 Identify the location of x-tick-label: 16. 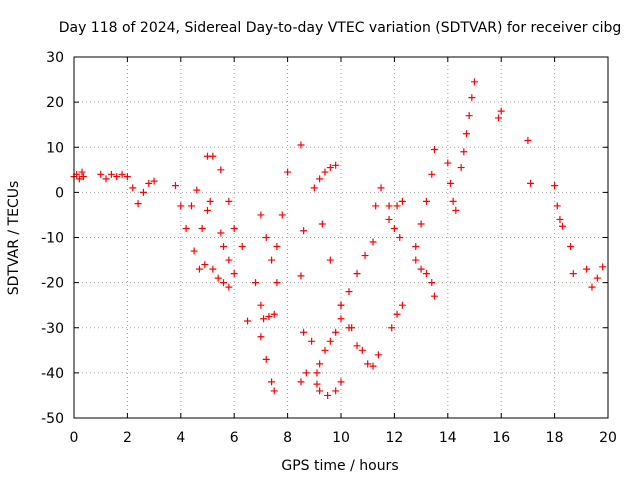
(501, 438).